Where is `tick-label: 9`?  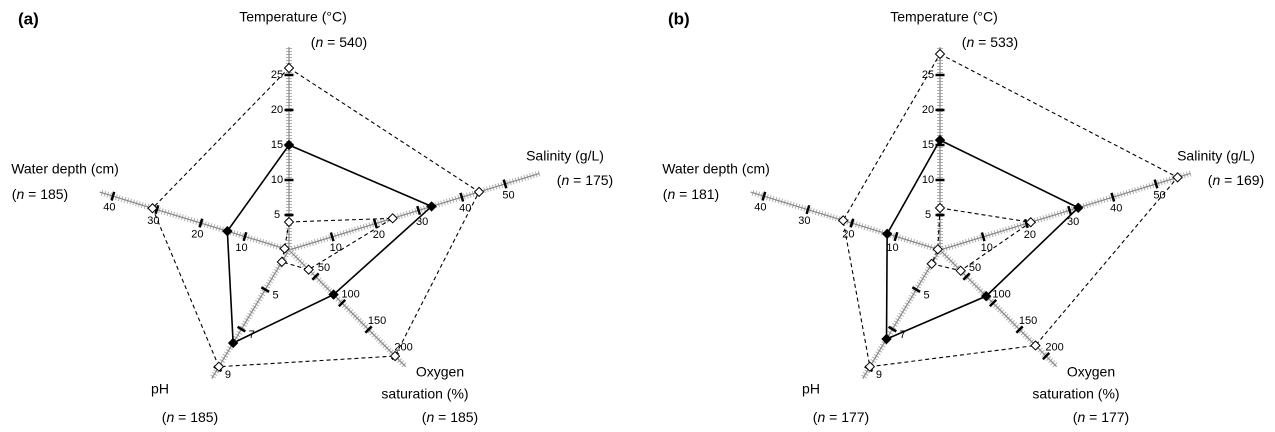 tick-label: 9 is located at coordinates (879, 375).